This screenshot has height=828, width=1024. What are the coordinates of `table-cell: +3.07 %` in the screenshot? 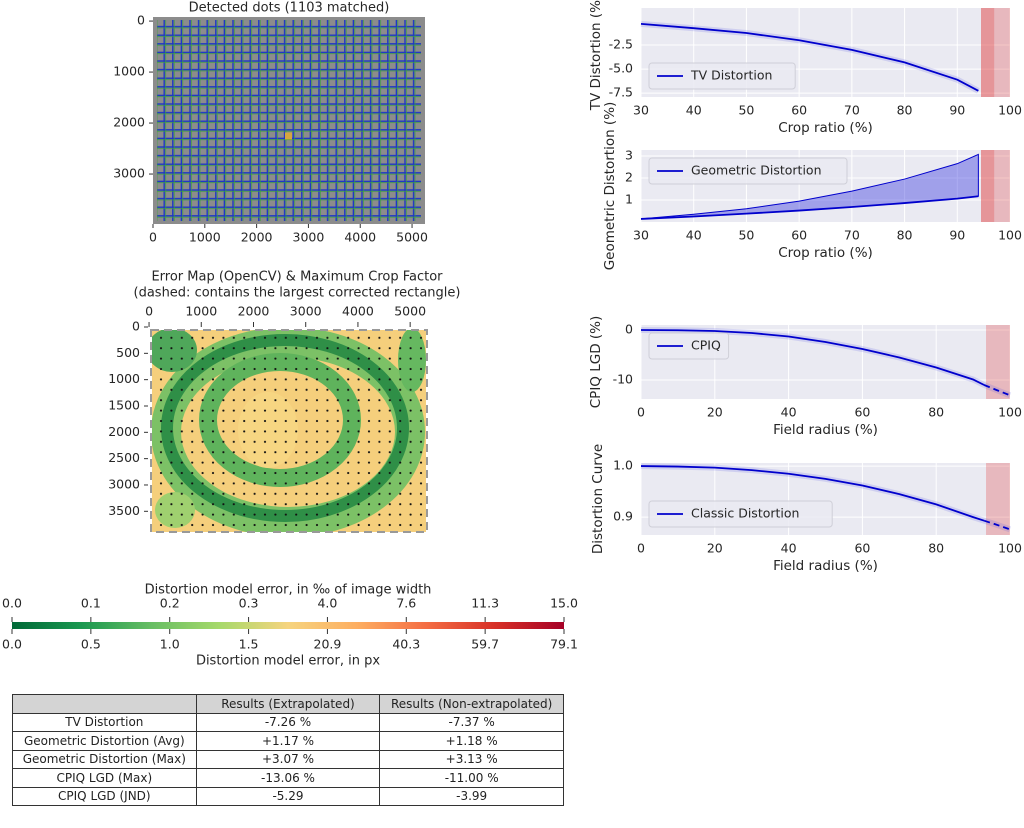 It's located at (288, 759).